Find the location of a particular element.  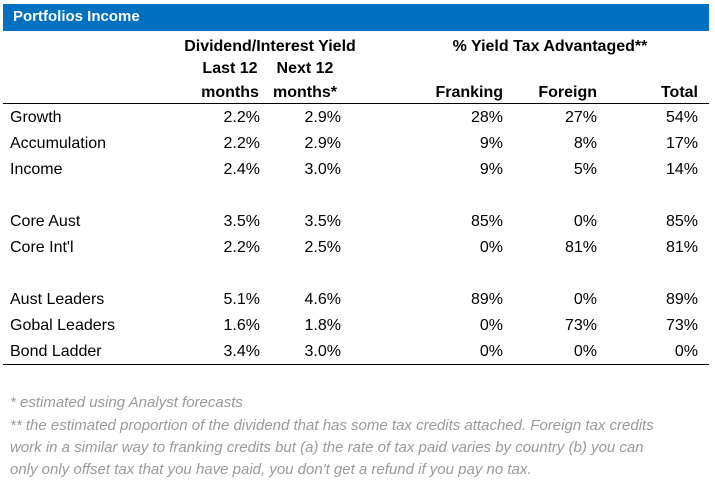

page-title: Portfolios Income is located at coordinates (76, 16).